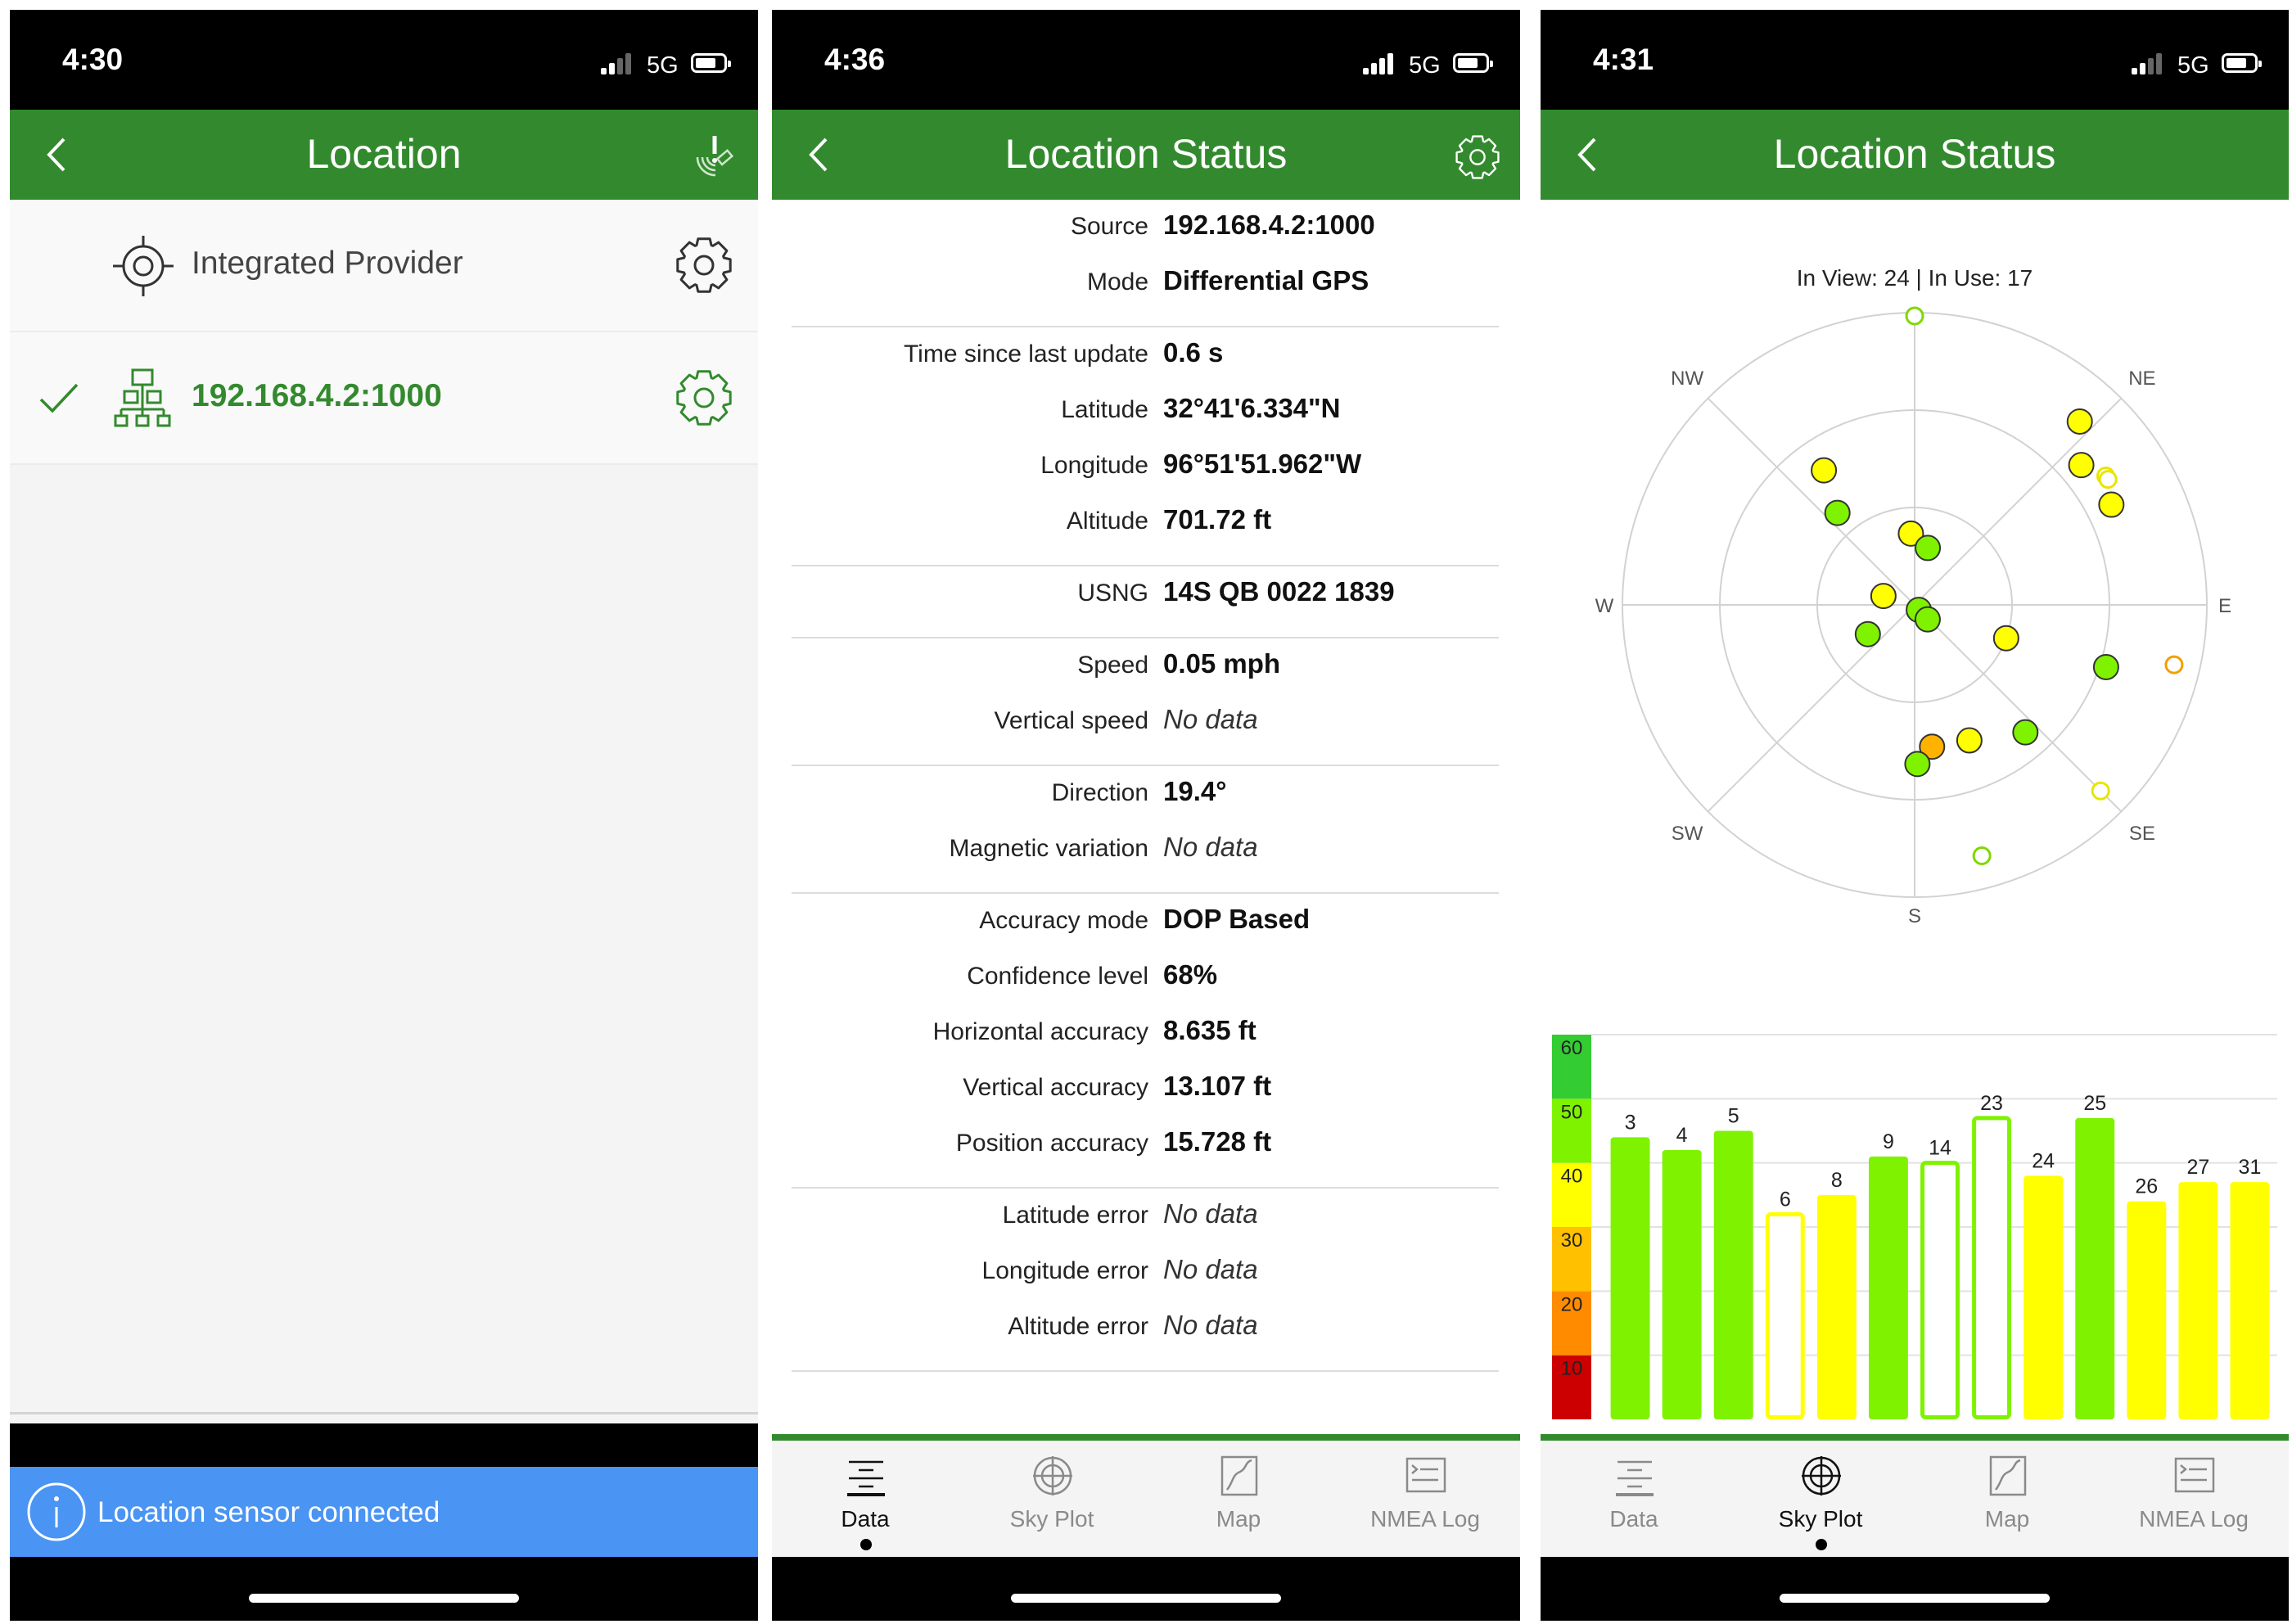 This screenshot has width=2292, height=1624. Describe the element at coordinates (2198, 1168) in the screenshot. I see `bar-label: 27` at that location.